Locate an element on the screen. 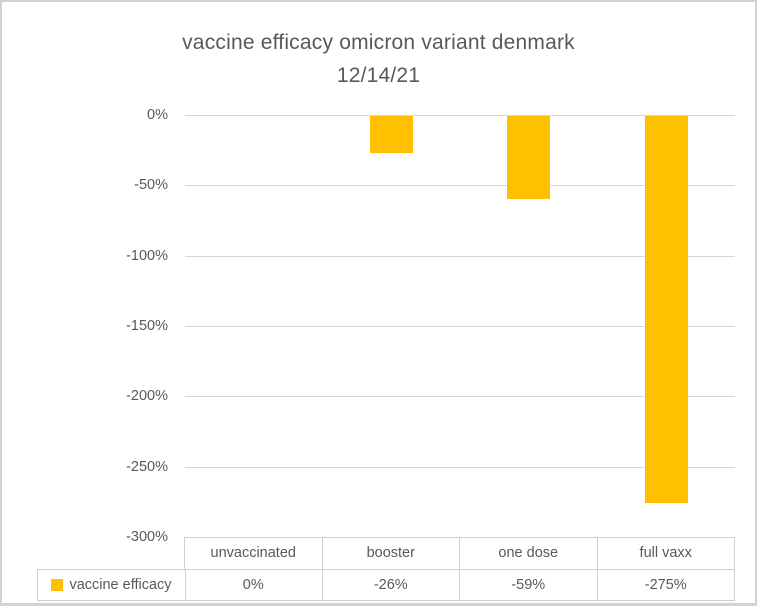 The image size is (757, 611). table-header-booster: booster is located at coordinates (390, 553).